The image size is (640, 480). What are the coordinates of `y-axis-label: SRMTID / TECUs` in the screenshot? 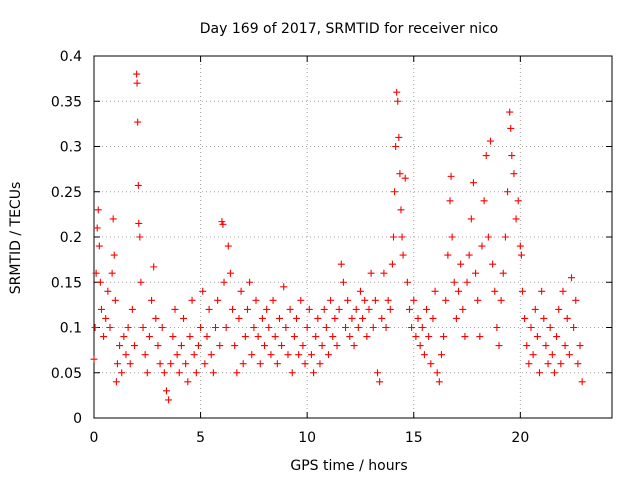 It's located at (16, 238).